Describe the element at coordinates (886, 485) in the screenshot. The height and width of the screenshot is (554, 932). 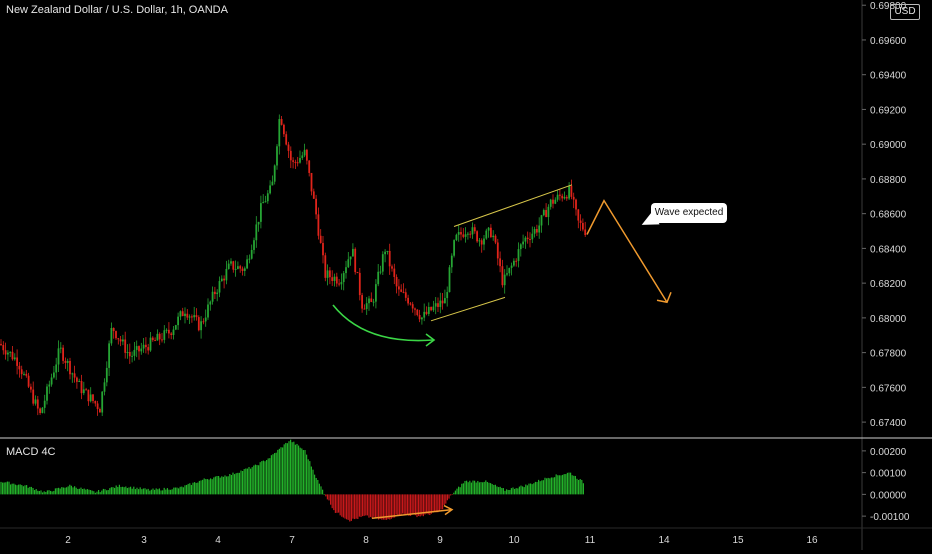
I see `macd-axis: 0.00200 0.00100 0.00000 -0.00100` at that location.